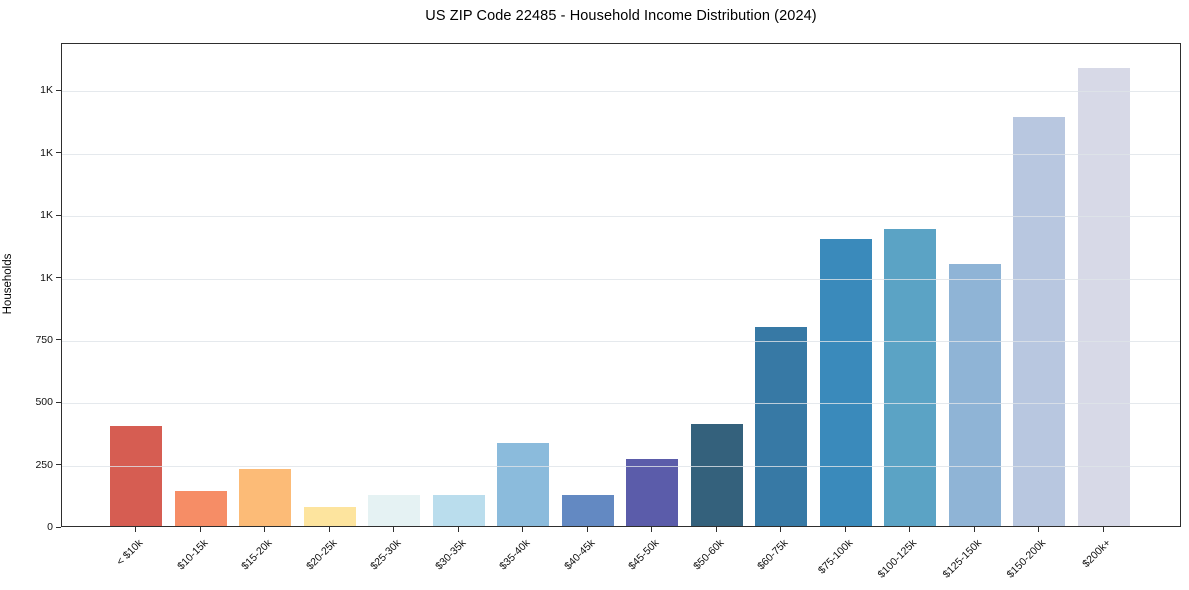  What do you see at coordinates (579, 555) in the screenshot?
I see `x-tick-label-$40-45k: $40-45k` at bounding box center [579, 555].